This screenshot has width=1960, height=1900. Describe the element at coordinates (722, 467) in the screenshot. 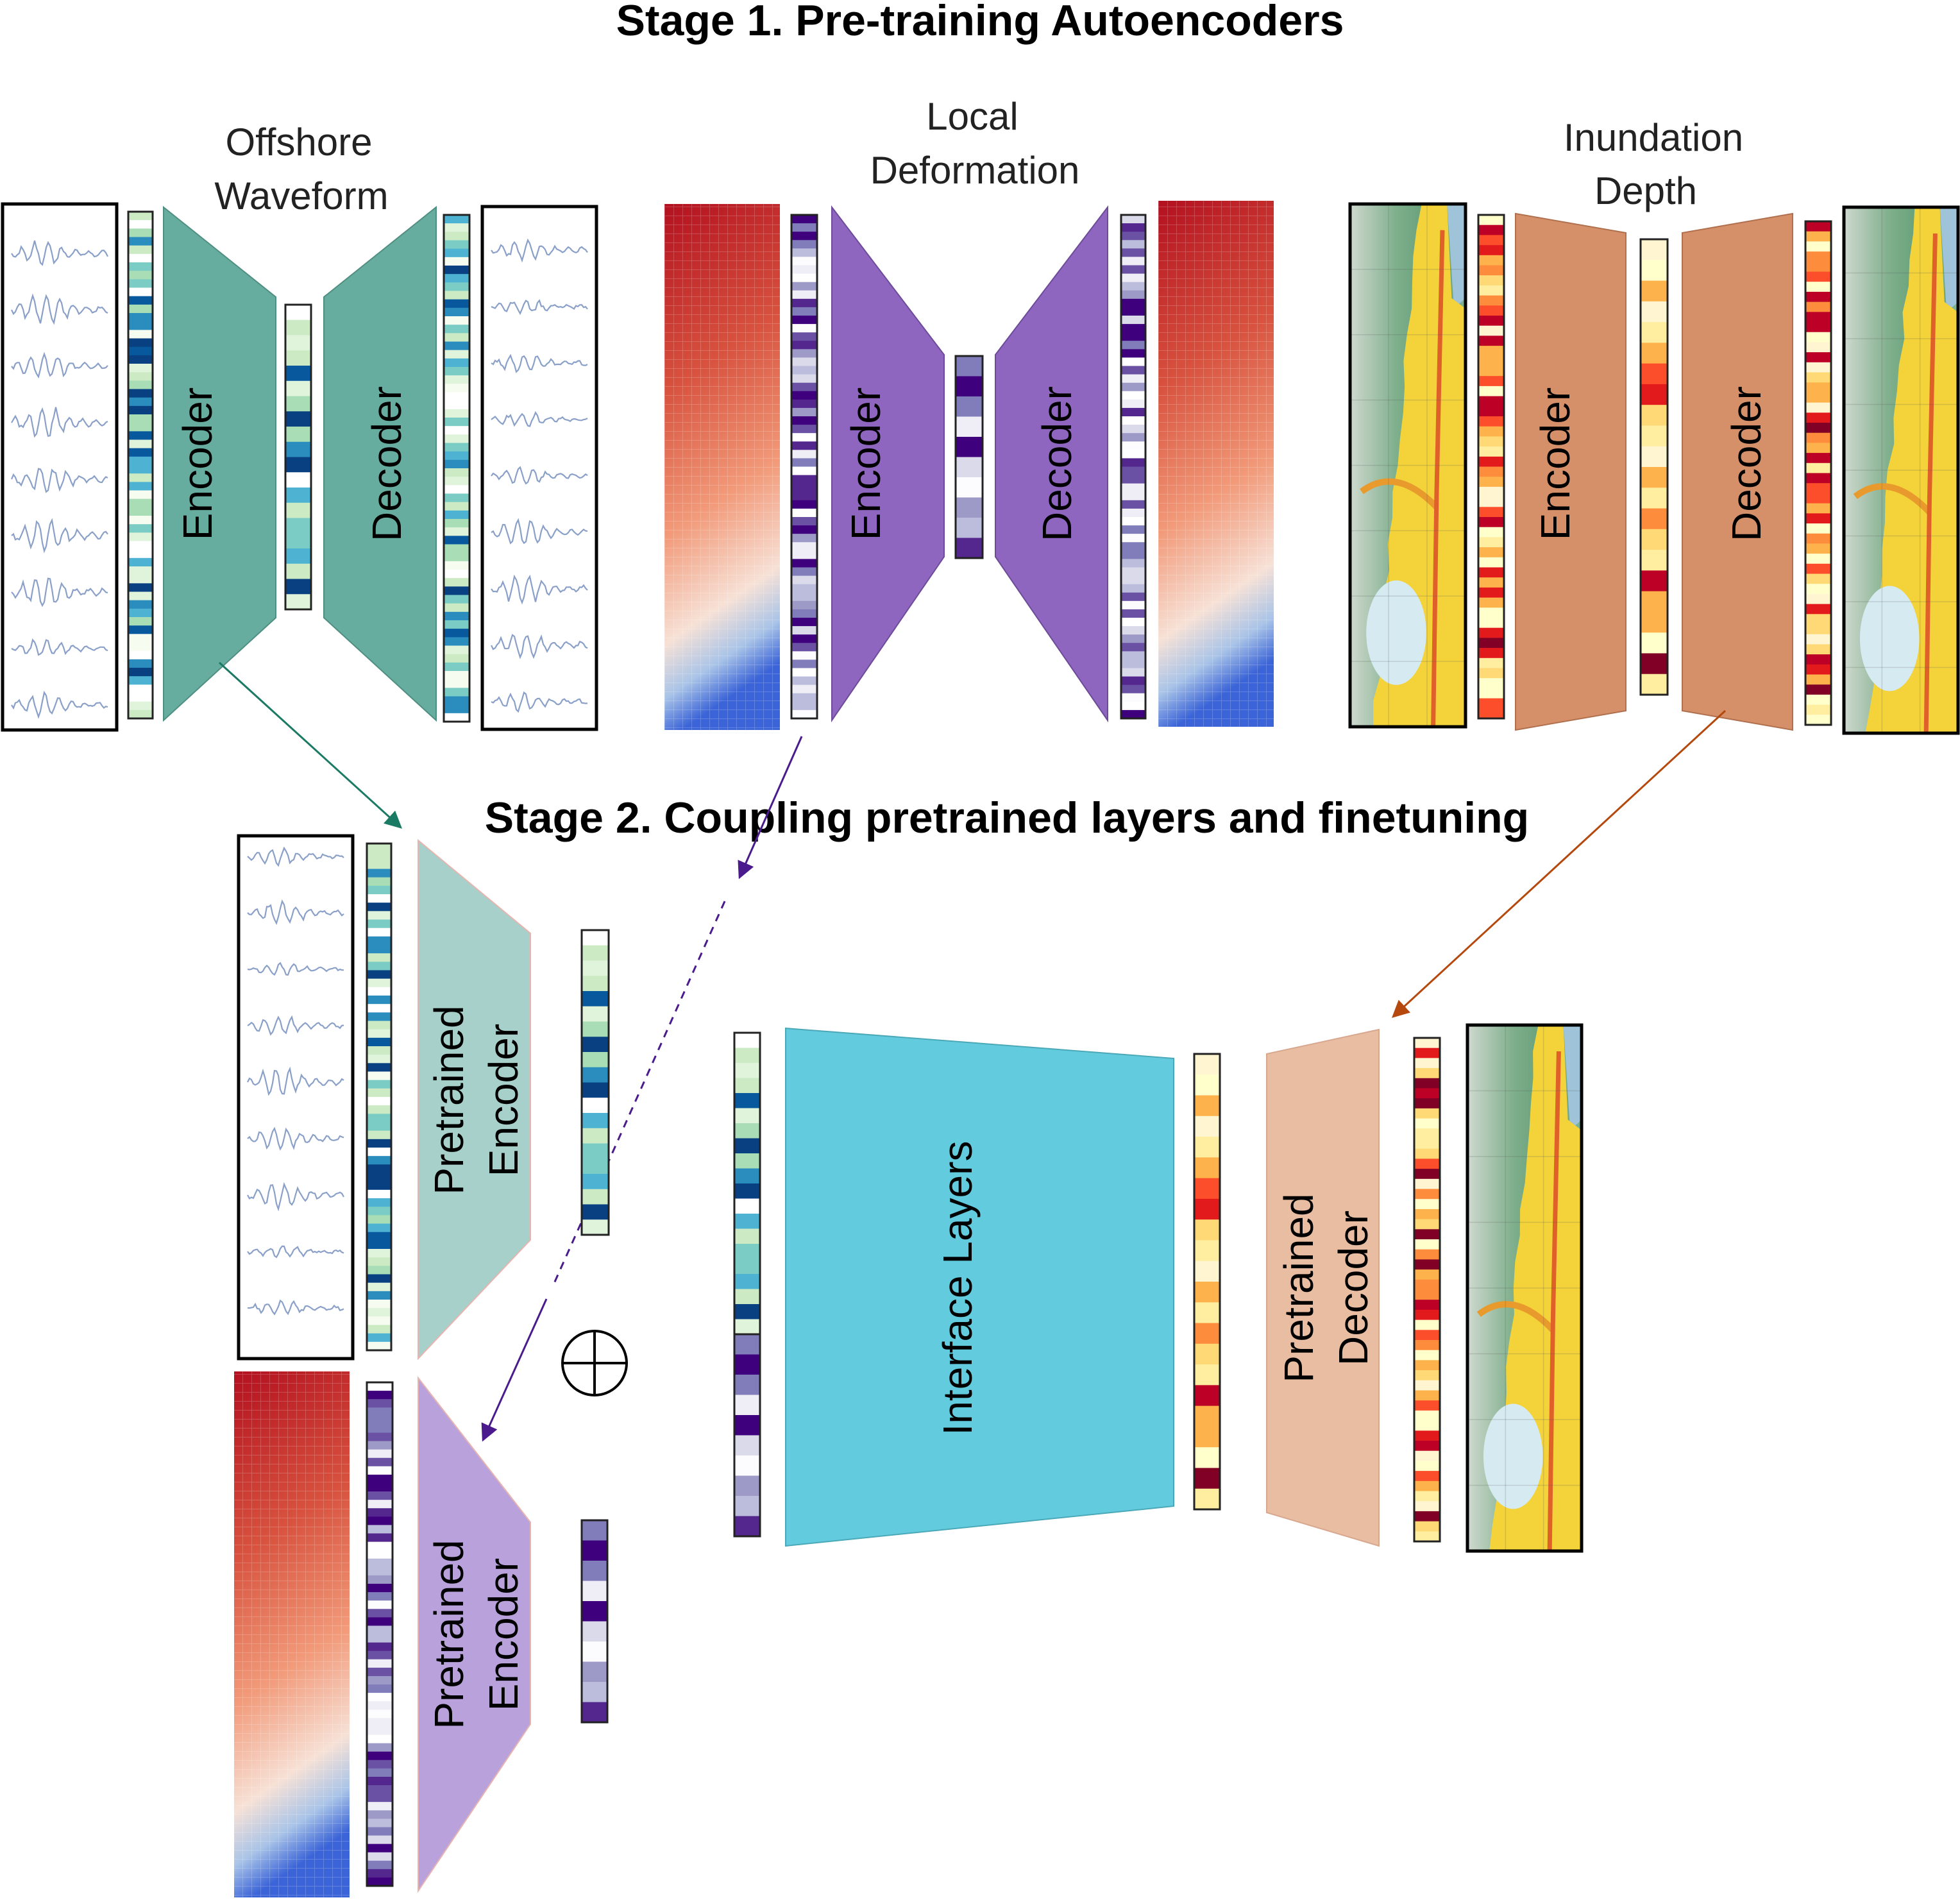

I see `deformation-input-map` at that location.